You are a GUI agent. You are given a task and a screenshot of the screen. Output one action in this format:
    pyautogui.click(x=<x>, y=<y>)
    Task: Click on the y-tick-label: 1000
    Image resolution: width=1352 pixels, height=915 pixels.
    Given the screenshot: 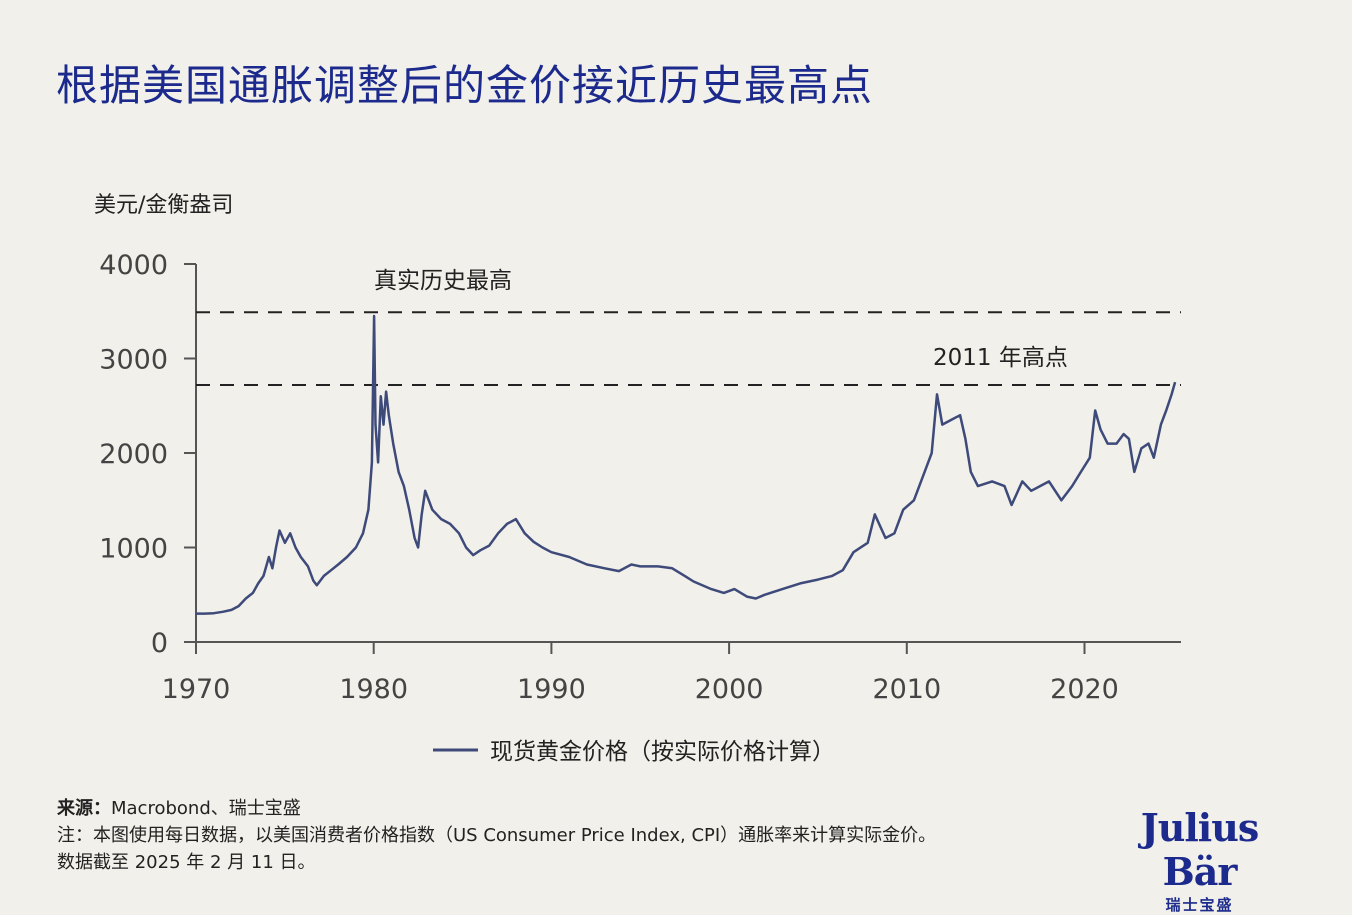 What is the action you would take?
    pyautogui.click(x=133, y=549)
    